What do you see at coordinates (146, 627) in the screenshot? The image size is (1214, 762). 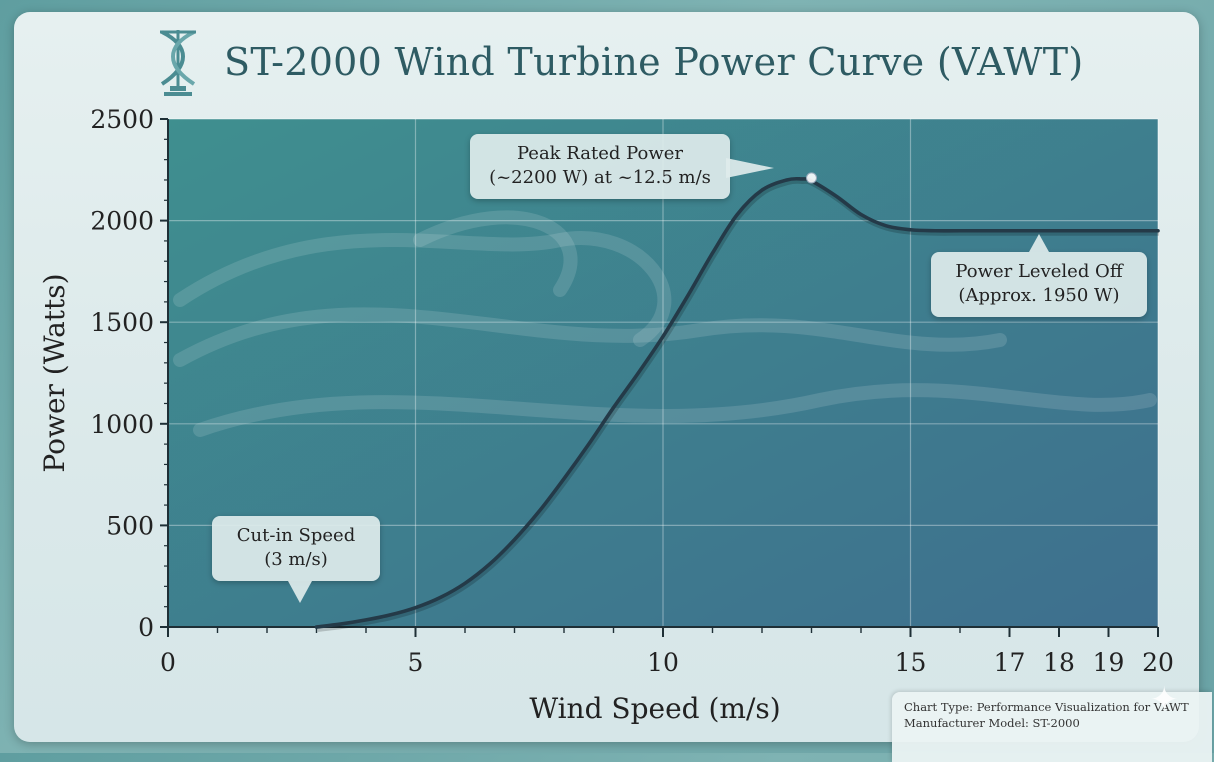 I see `y-tick-label-0: 0` at bounding box center [146, 627].